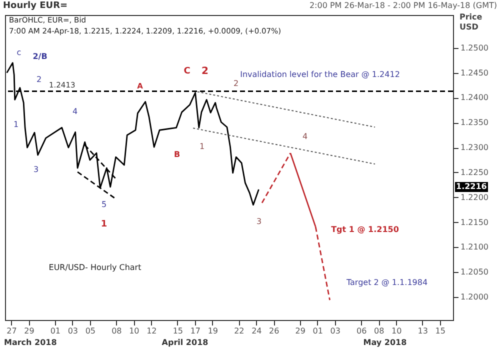 This screenshot has height=349, width=500. Describe the element at coordinates (187, 71) in the screenshot. I see `annotation: C` at that location.